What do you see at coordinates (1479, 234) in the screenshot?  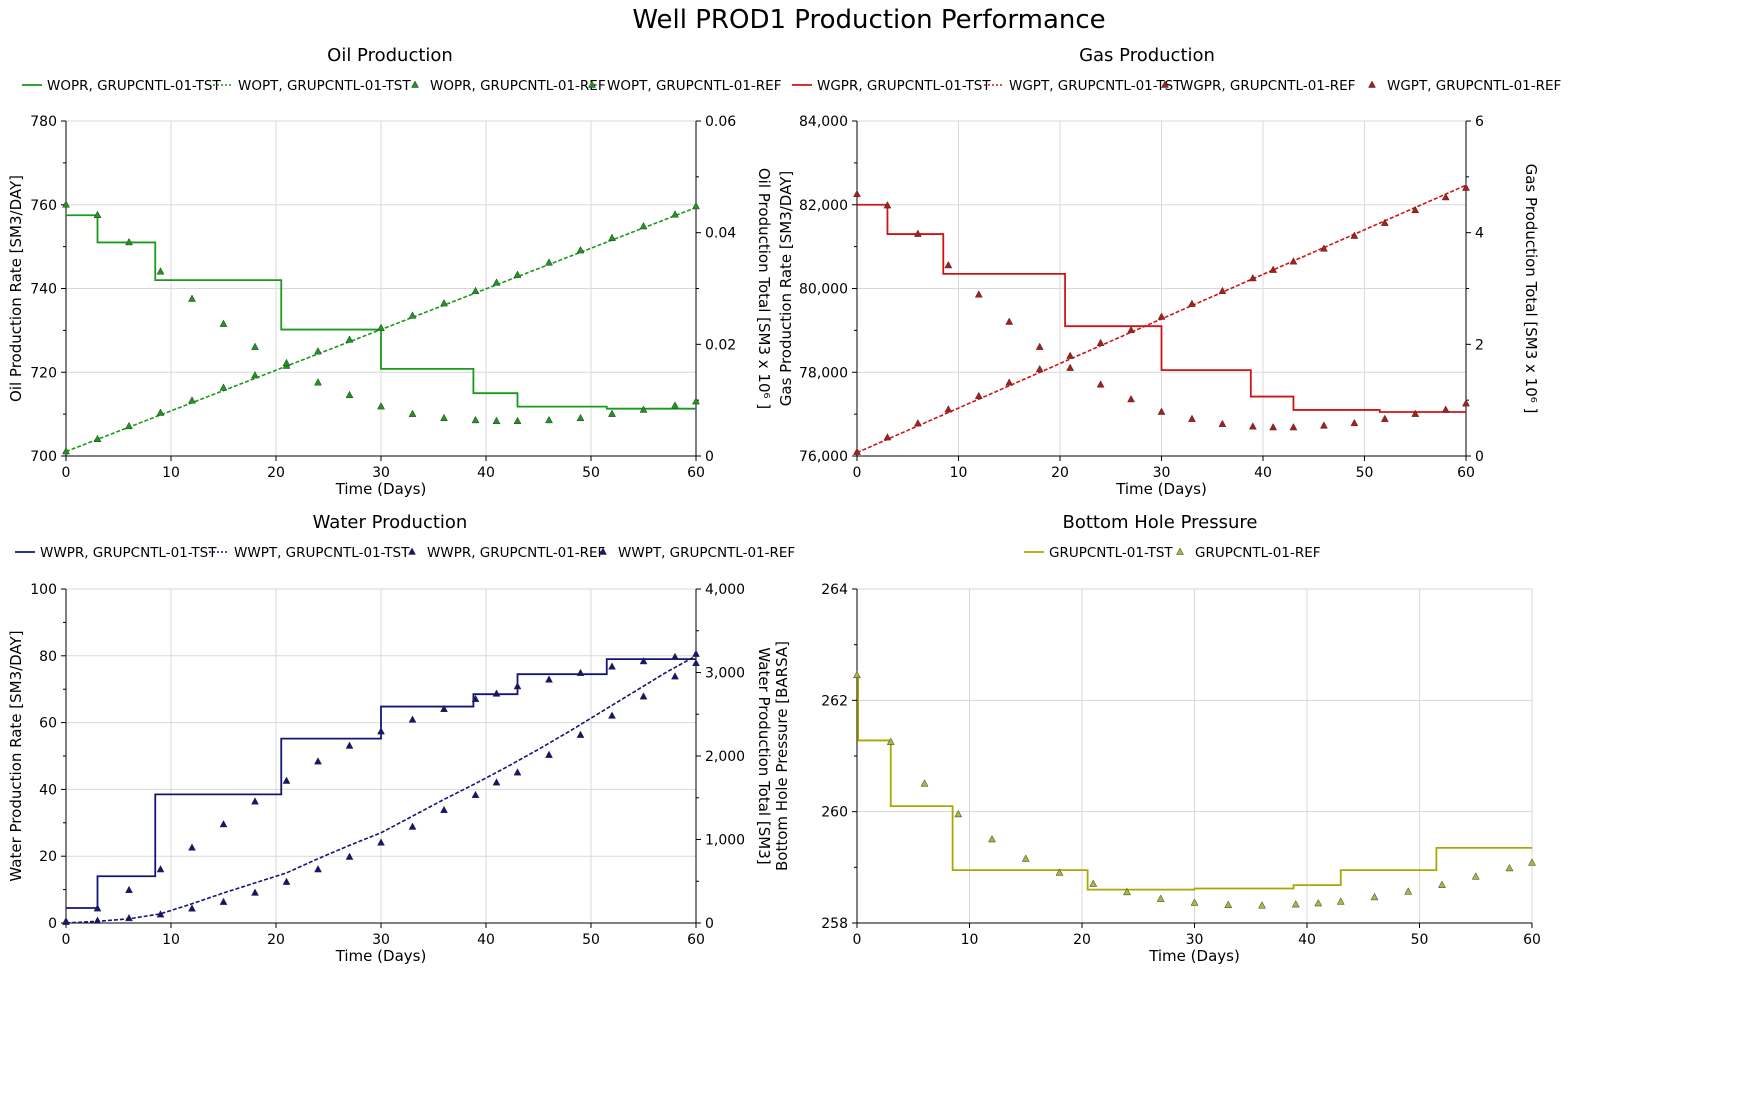 I see `gas-y2-tick-label: 4` at bounding box center [1479, 234].